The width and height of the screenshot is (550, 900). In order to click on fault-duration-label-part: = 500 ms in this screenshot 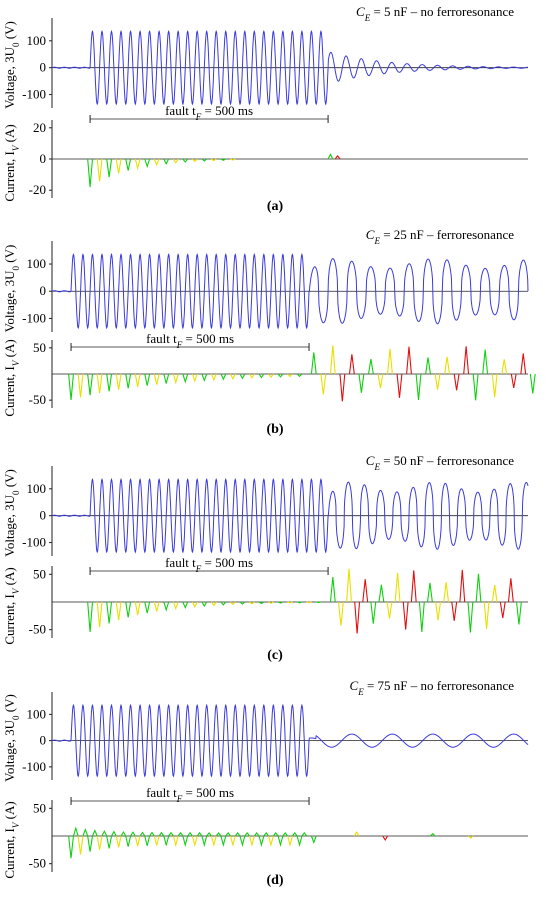, I will do `click(208, 792)`.